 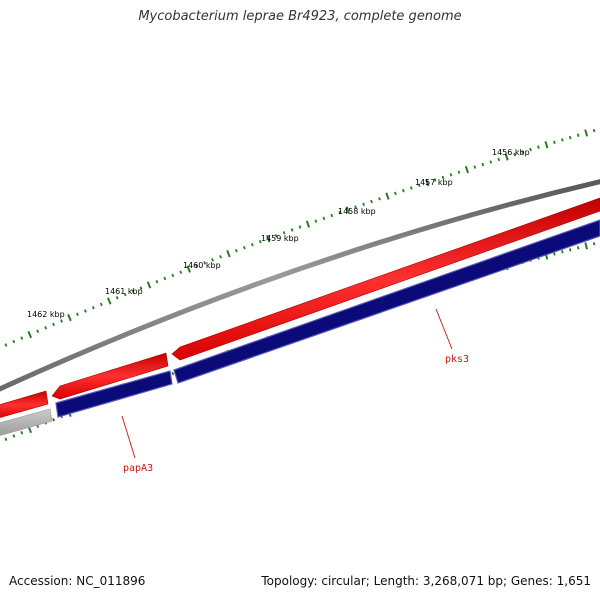 What do you see at coordinates (457, 359) in the screenshot?
I see `pks3-label: pks3` at bounding box center [457, 359].